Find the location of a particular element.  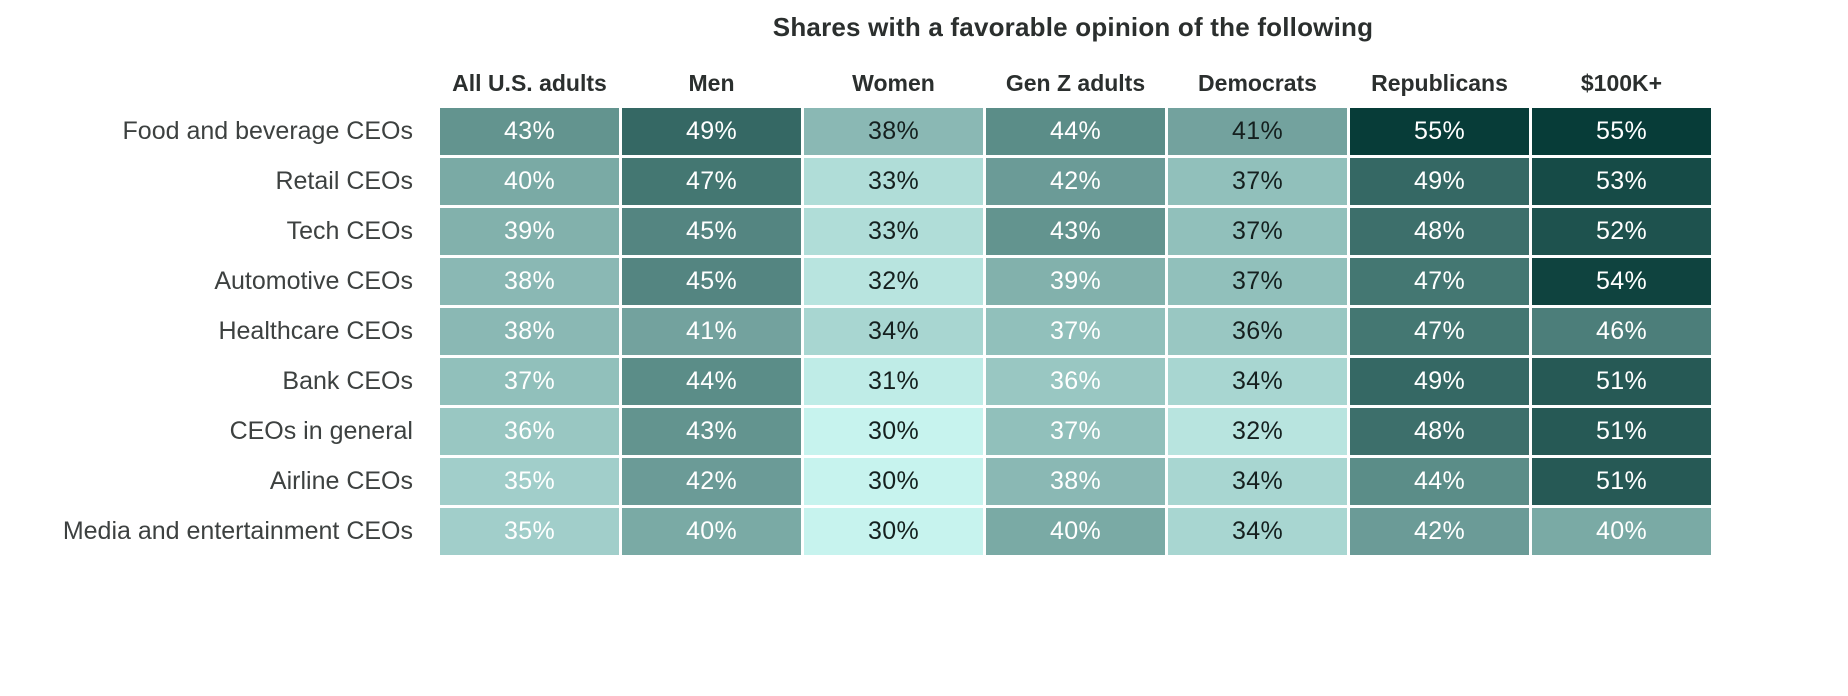

row-label: Media and entertainment CEOs is located at coordinates (237, 531).